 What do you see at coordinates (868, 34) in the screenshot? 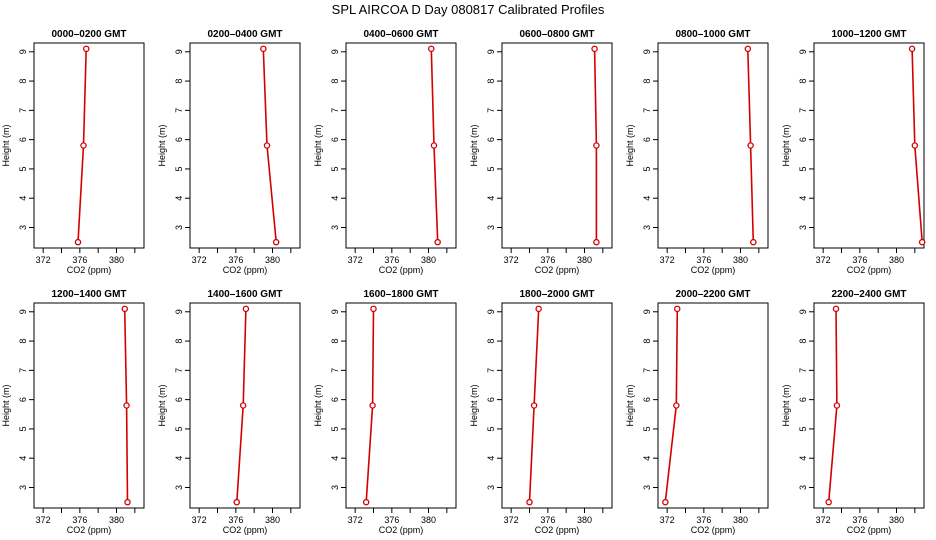
I see `panel-title: 1000–1200 GMT` at bounding box center [868, 34].